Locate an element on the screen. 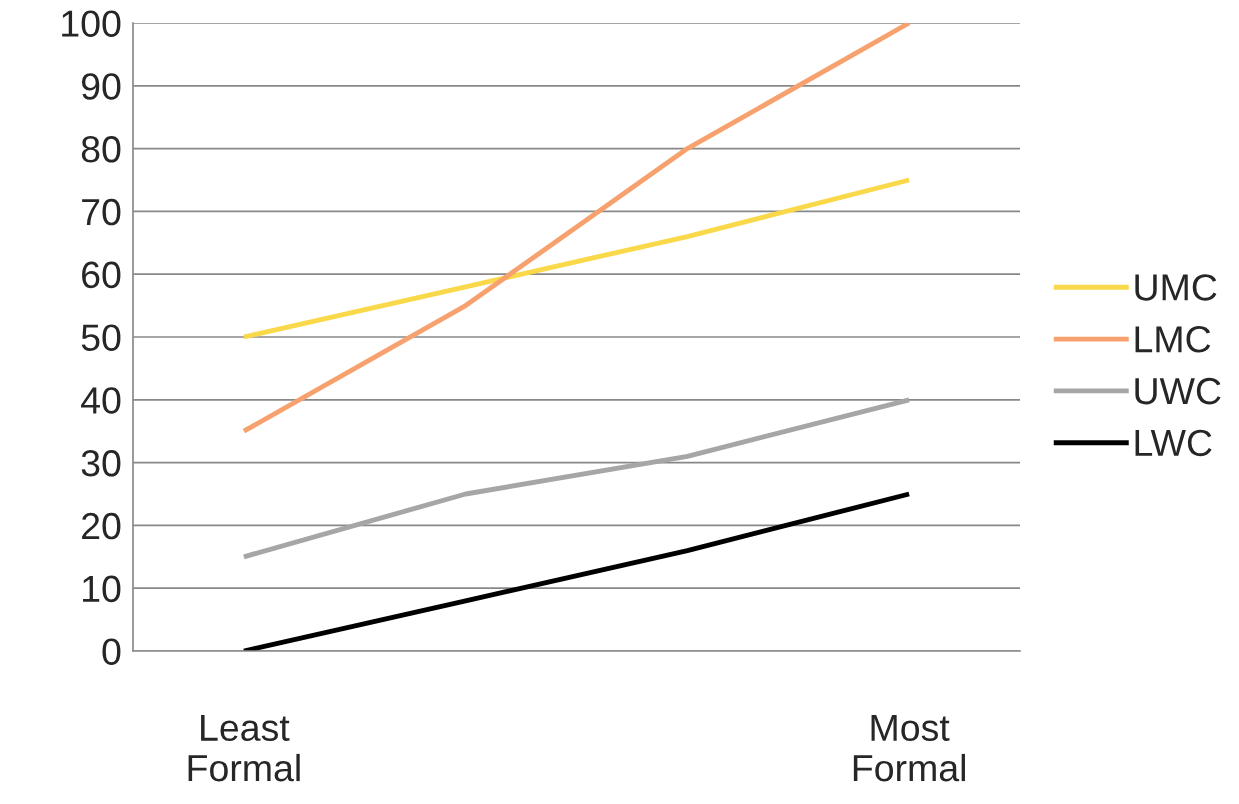 The width and height of the screenshot is (1239, 804). x-tick-label: Least Formal is located at coordinates (244, 748).